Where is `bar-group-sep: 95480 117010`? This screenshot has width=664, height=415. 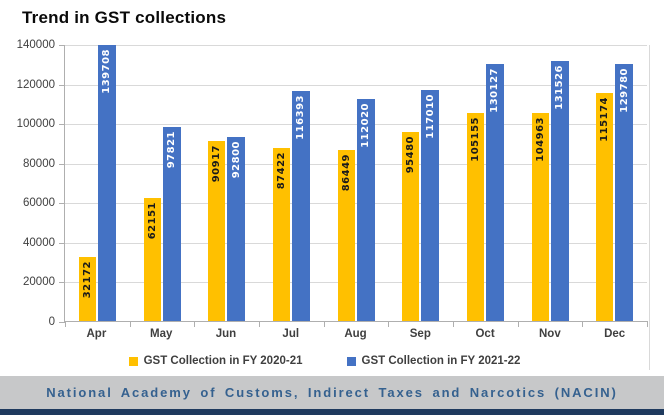
bar-group-sep: 95480 117010 is located at coordinates (420, 183).